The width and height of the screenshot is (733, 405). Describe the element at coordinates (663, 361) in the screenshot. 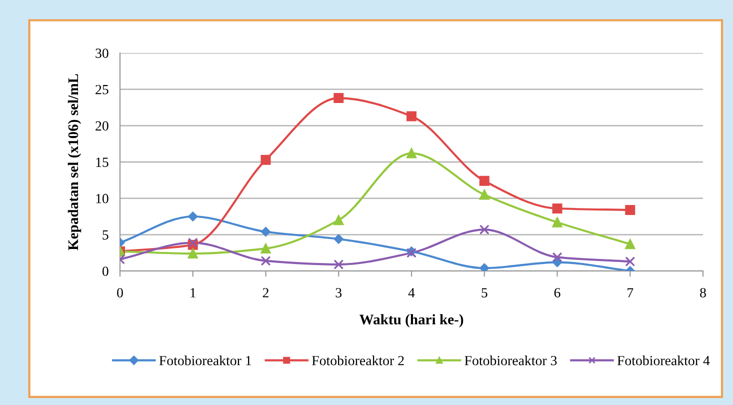

I see `legend-label: Fotobioreaktor 4` at that location.